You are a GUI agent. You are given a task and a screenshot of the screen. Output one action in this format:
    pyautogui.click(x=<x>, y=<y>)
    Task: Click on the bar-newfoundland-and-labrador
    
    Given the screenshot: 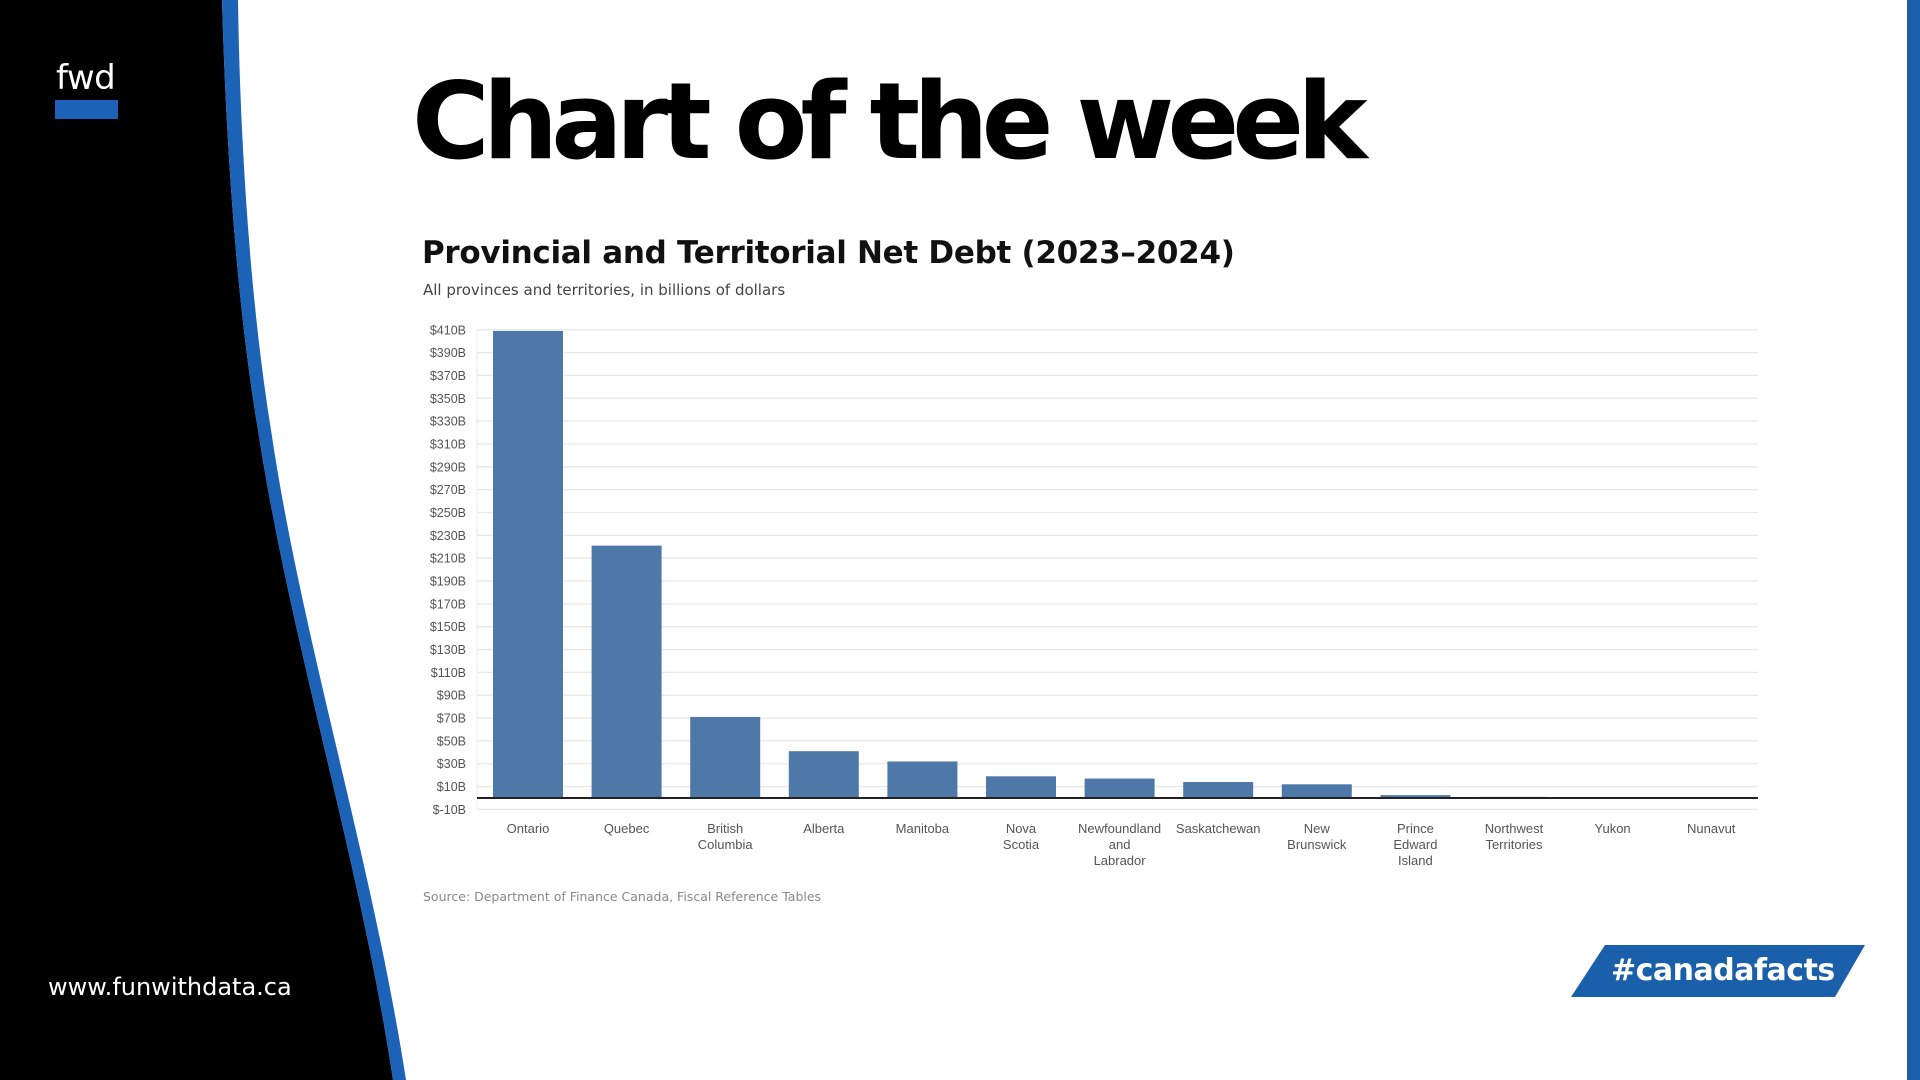 What is the action you would take?
    pyautogui.click(x=1119, y=788)
    